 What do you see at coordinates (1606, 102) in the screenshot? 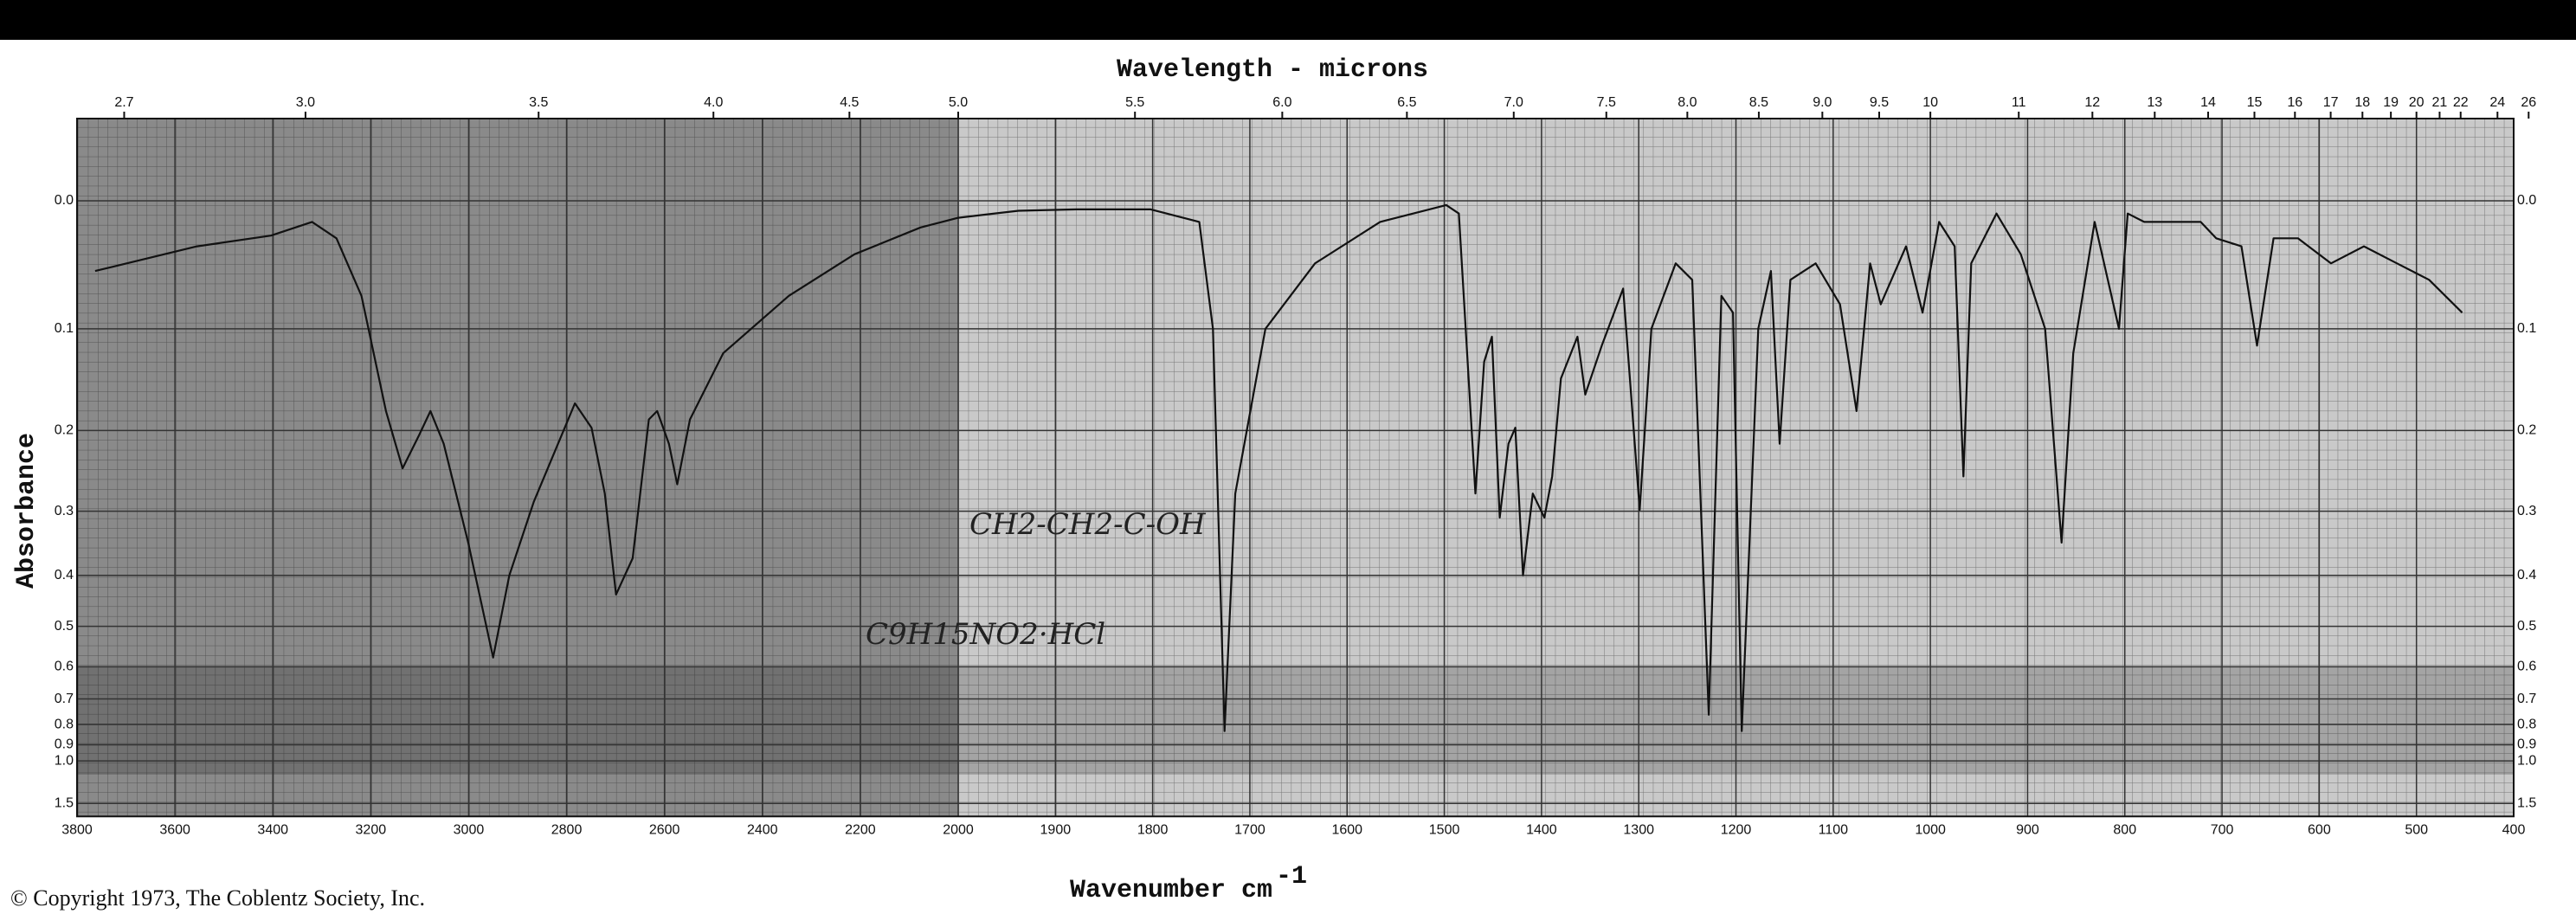
I see `x2-tick-label: 7.5` at bounding box center [1606, 102].